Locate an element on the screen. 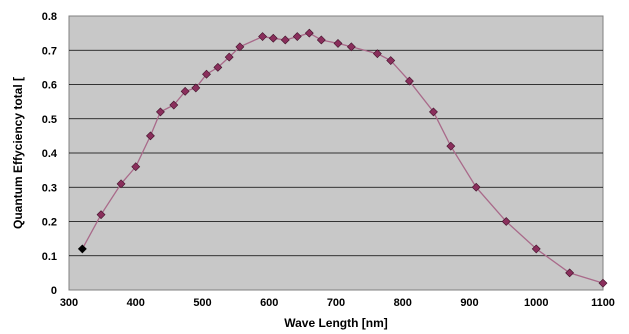 The width and height of the screenshot is (629, 334). y-axis-ticks: 0 0.1 0.2 0.3 0.4 0.5 0.6 0.7 0.8 is located at coordinates (50, 154).